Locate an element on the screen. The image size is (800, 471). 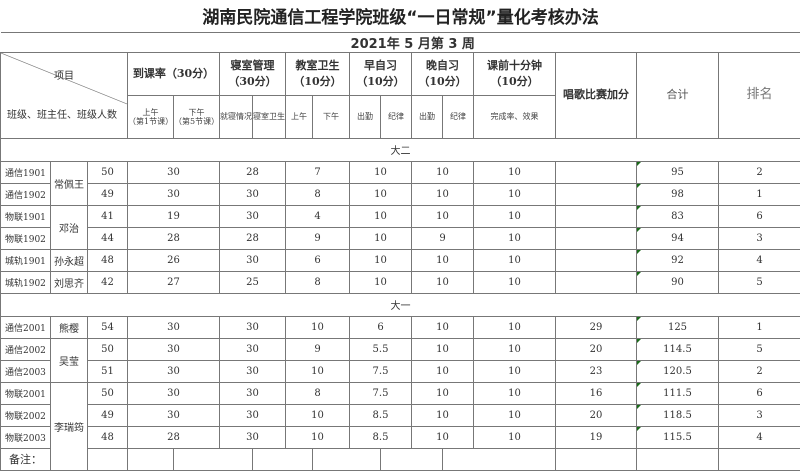
dorm-header: 寝室管理 （30分） is located at coordinates (253, 73).